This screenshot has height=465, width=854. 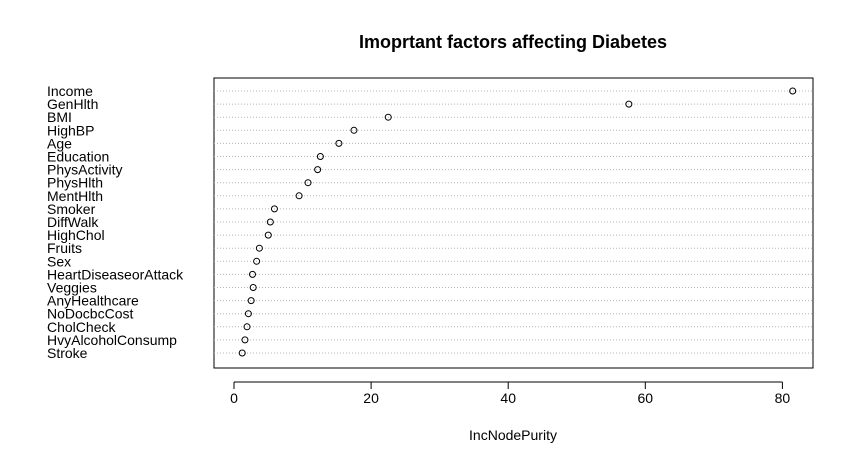 I want to click on point-diffwalk, so click(x=270, y=222).